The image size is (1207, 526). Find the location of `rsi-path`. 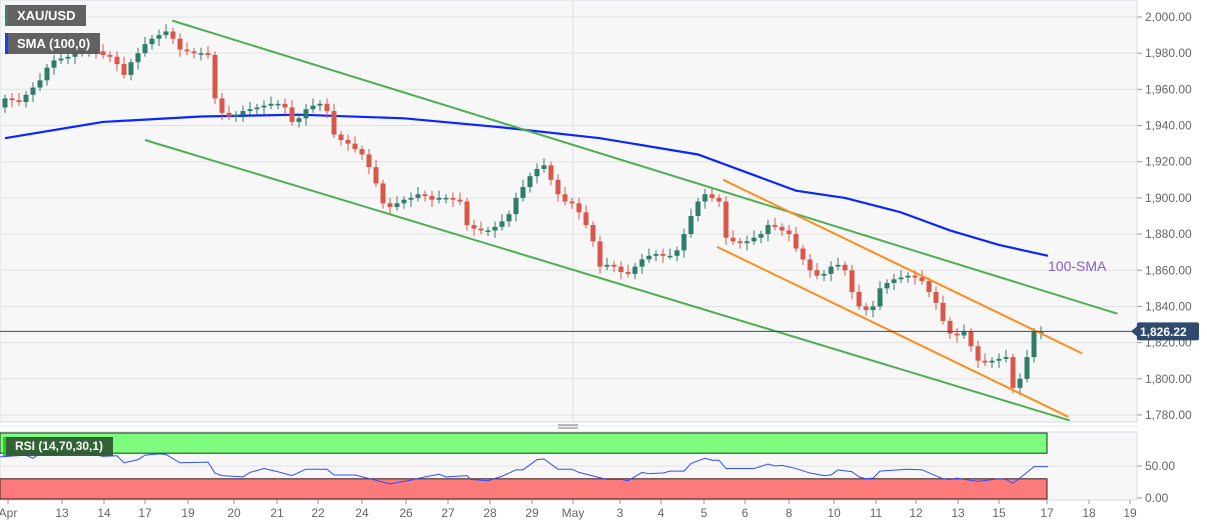

rsi-path is located at coordinates (524, 468).